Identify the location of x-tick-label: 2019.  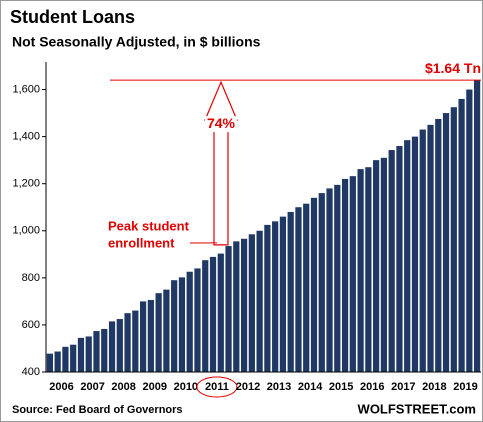
(465, 387).